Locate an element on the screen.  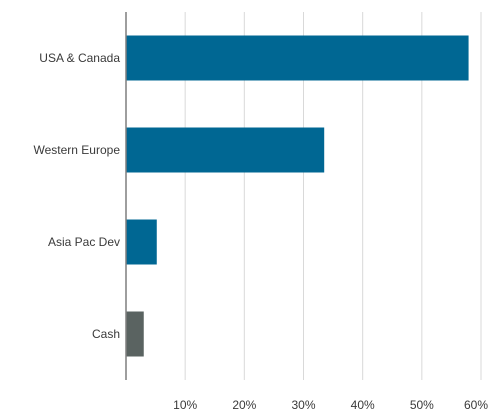
x-tick-label-40: 40% is located at coordinates (363, 405).